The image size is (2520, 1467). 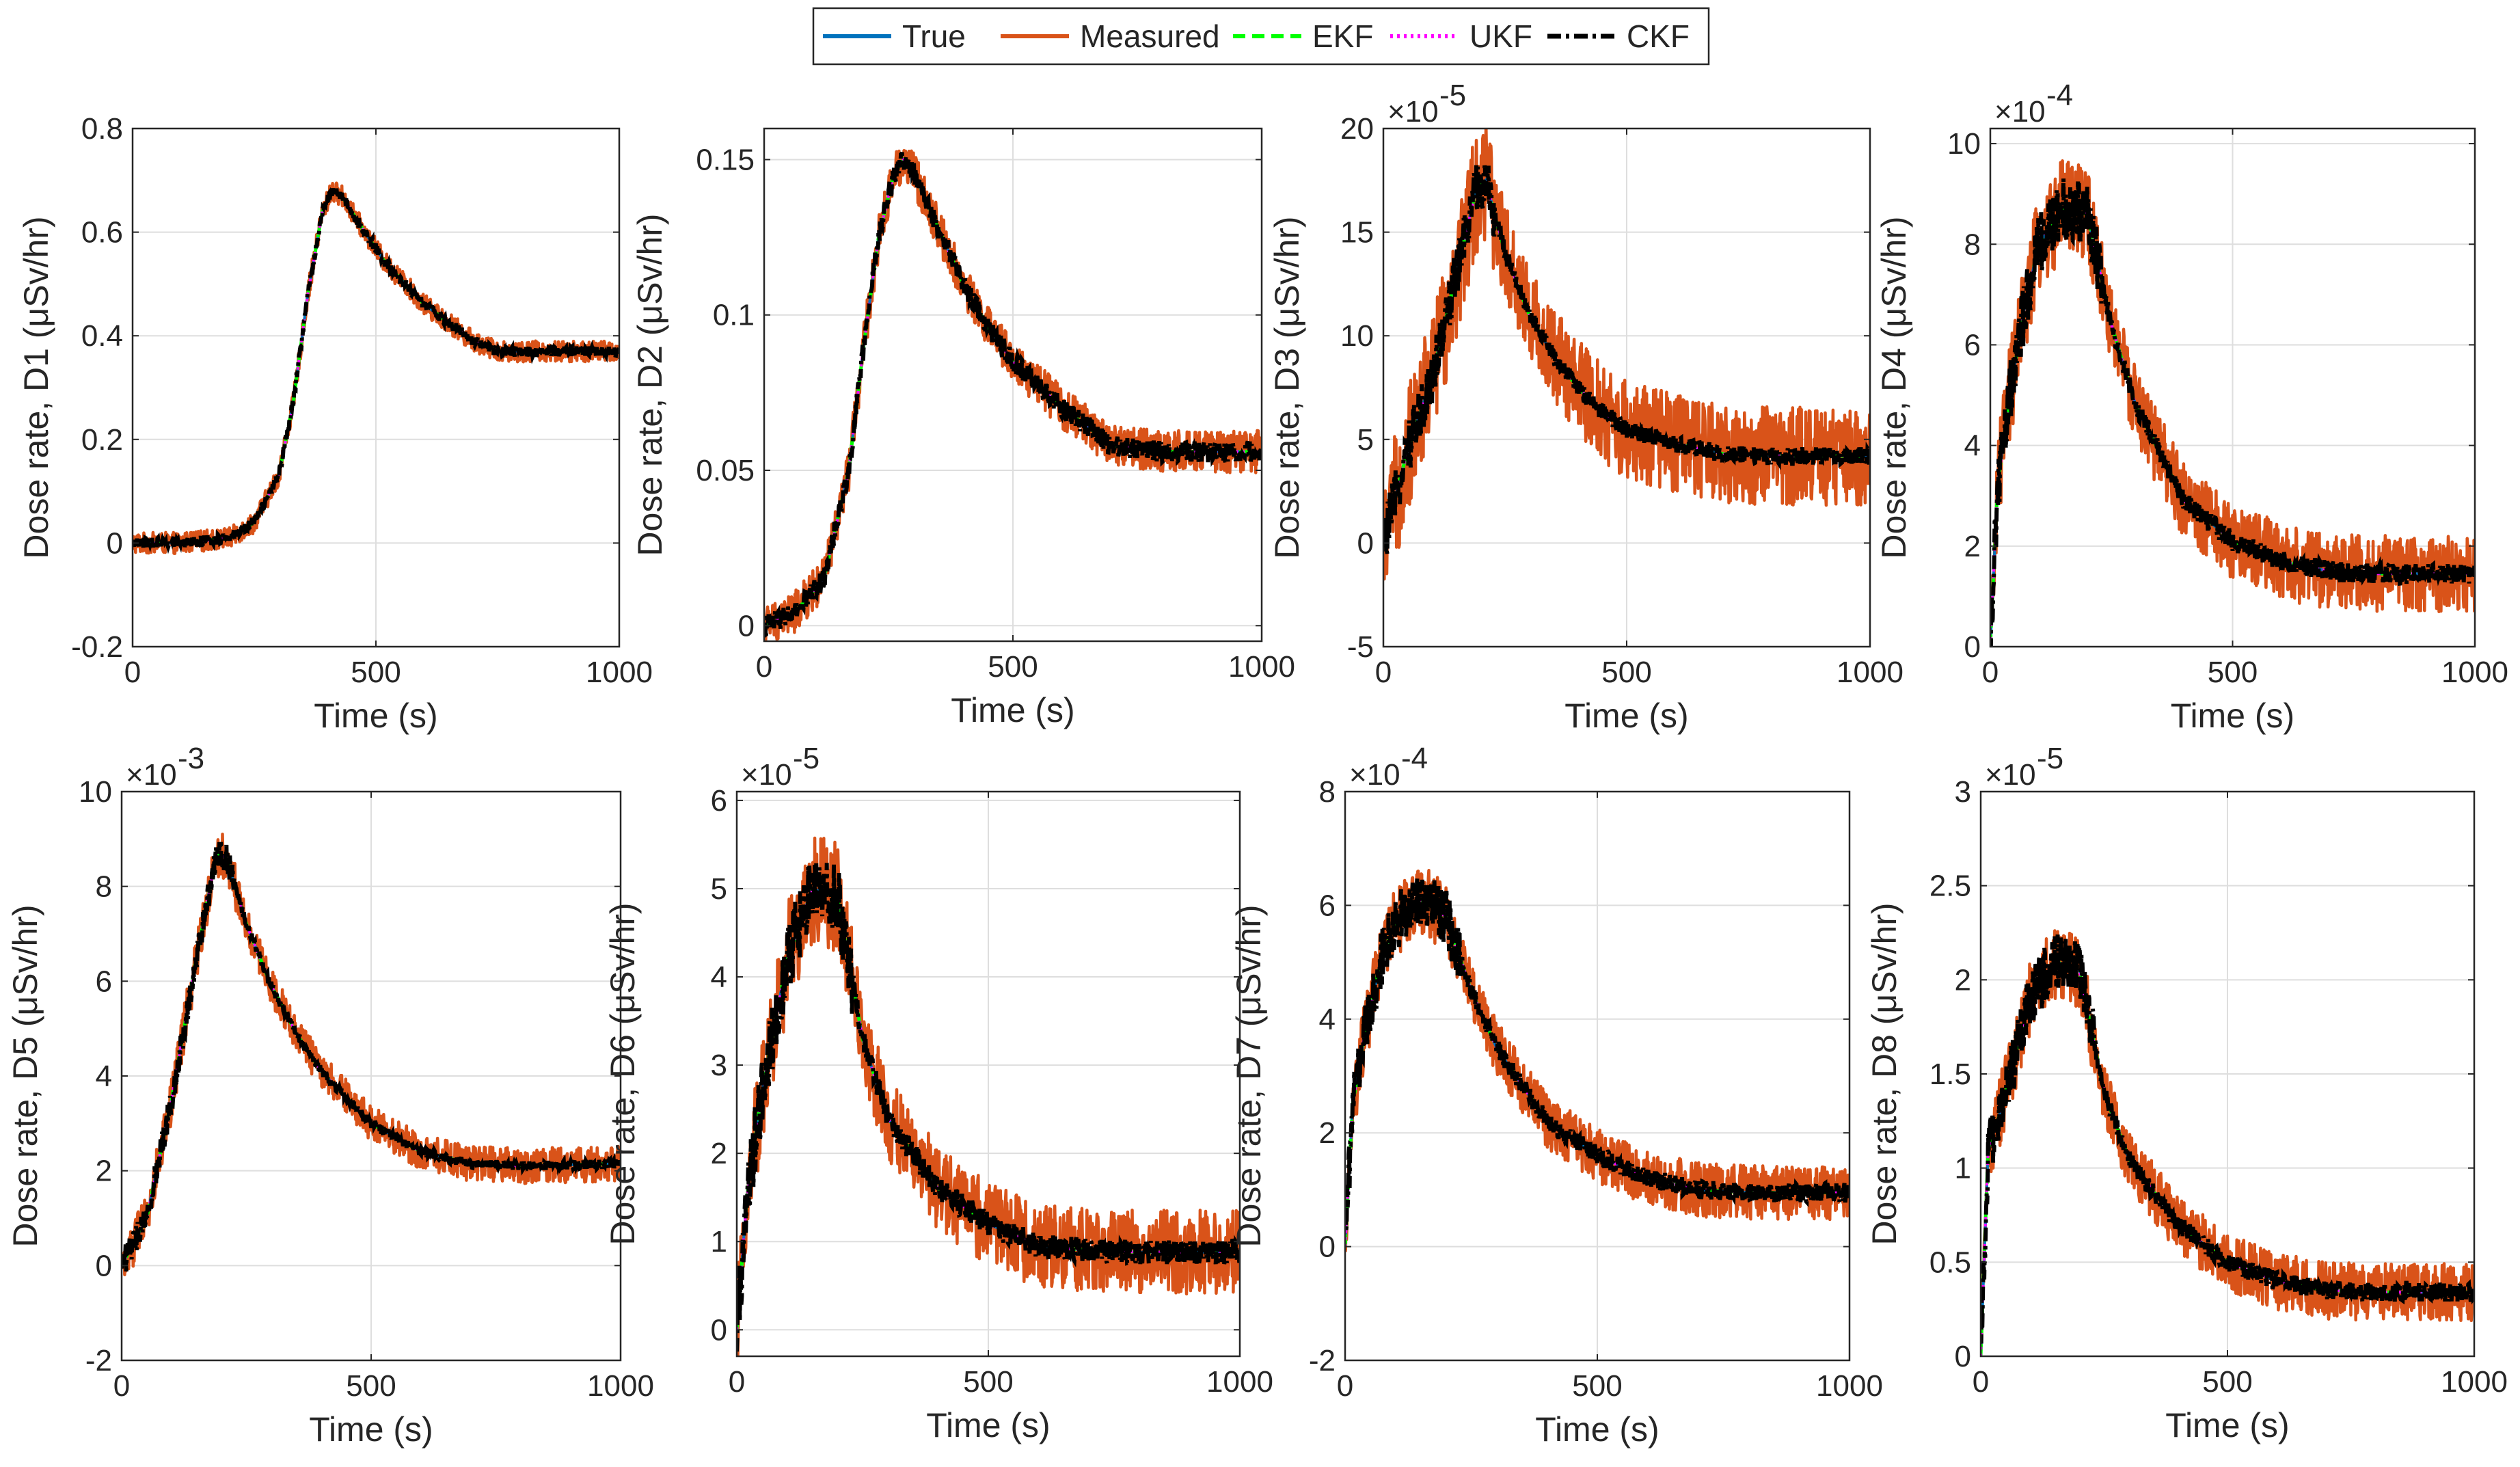 What do you see at coordinates (1357, 233) in the screenshot?
I see `y-tick-label: 15` at bounding box center [1357, 233].